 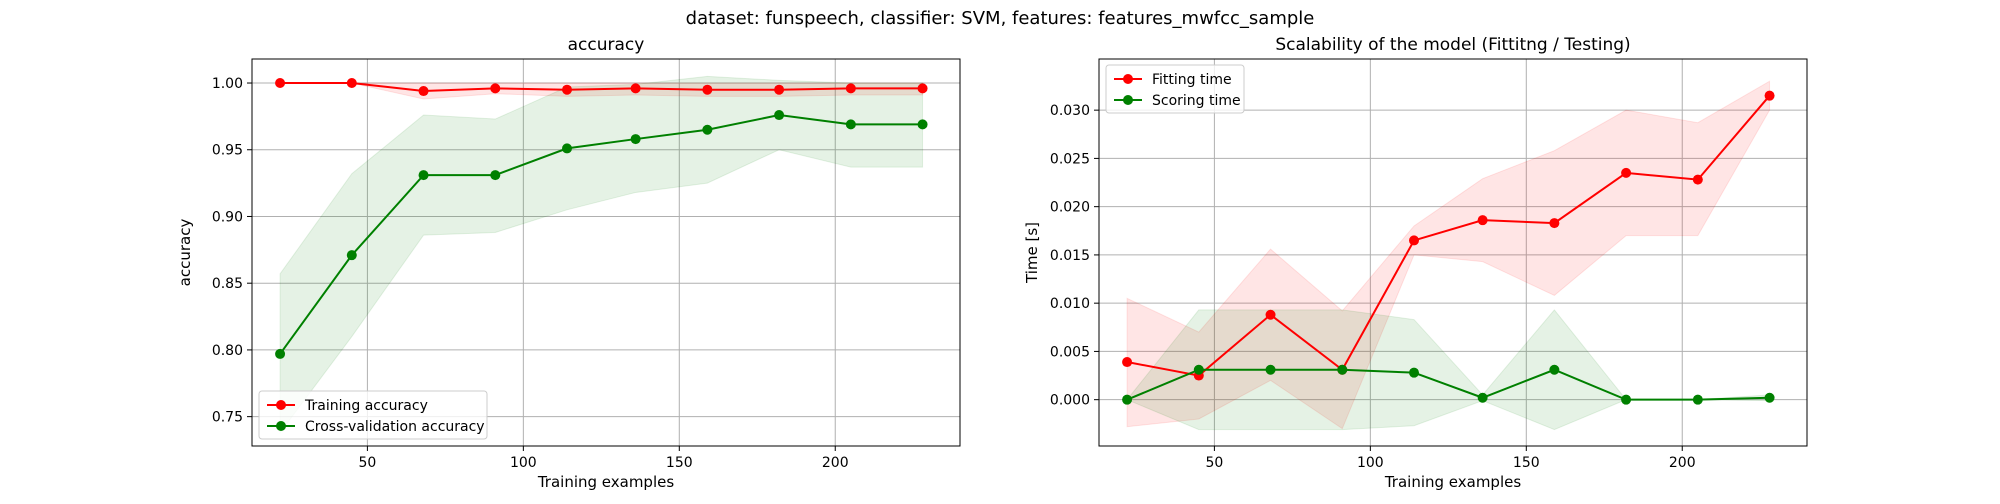 What do you see at coordinates (366, 406) in the screenshot?
I see `legend-label: Training accuracy` at bounding box center [366, 406].